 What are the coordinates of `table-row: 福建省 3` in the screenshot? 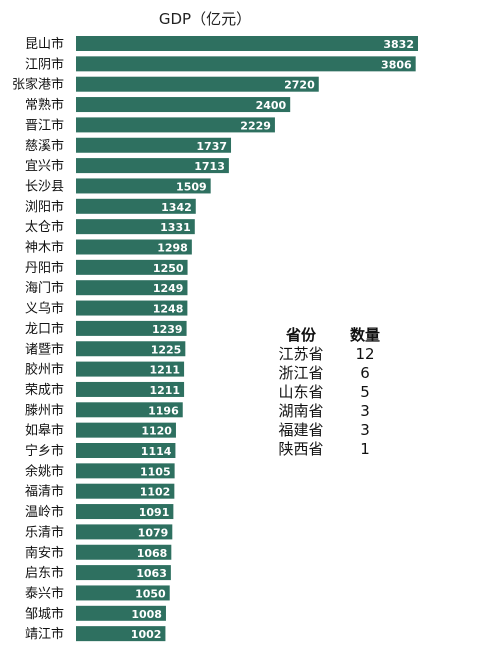 It's located at (326, 430).